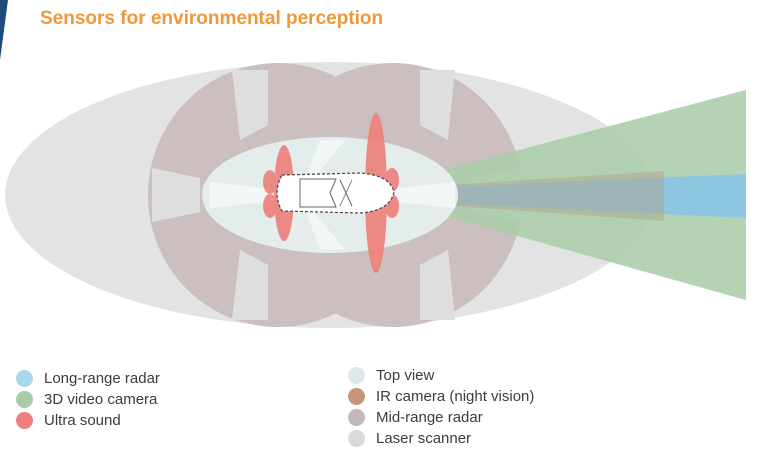 The width and height of the screenshot is (764, 453). Describe the element at coordinates (424, 438) in the screenshot. I see `legend-label: Laser scanner` at that location.